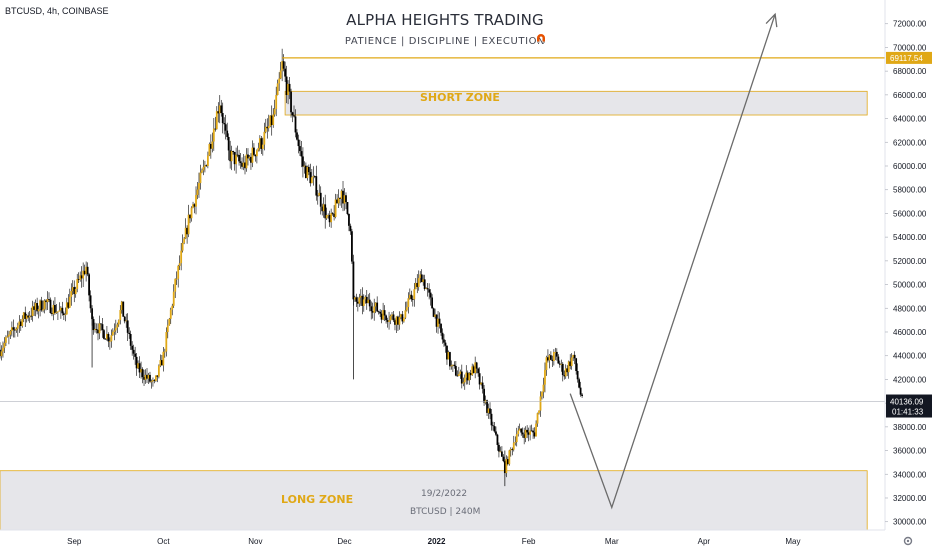 This screenshot has width=932, height=550. Describe the element at coordinates (910, 47) in the screenshot. I see `y-tick-label: 70000.00` at that location.